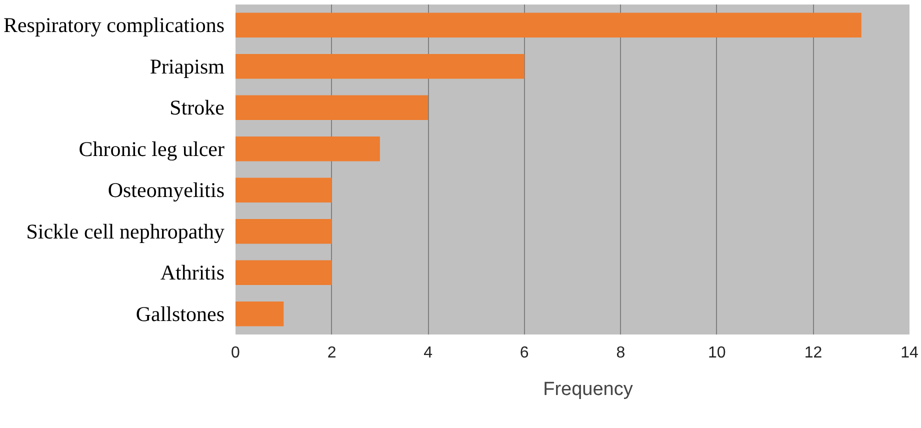  Describe the element at coordinates (151, 148) in the screenshot. I see `y-tick-label: Chronic leg ulcer` at that location.